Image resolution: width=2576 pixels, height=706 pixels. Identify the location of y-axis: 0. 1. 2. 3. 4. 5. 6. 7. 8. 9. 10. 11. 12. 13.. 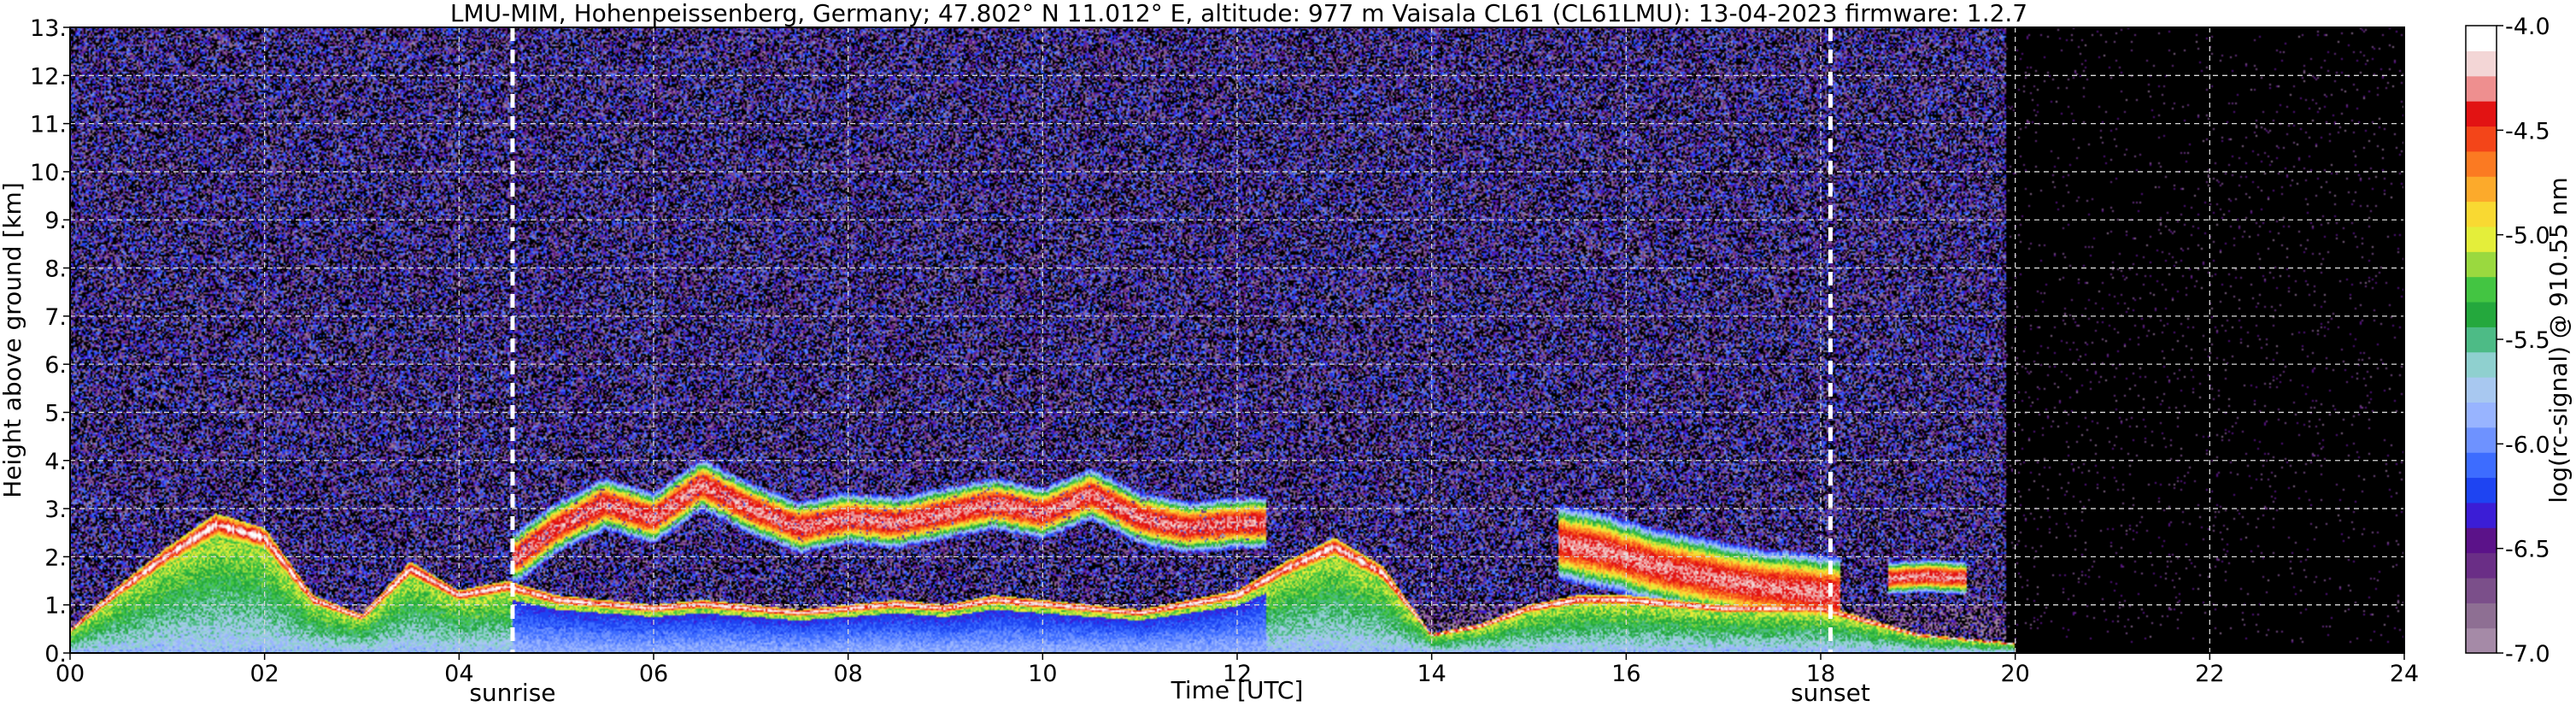
(50, 341).